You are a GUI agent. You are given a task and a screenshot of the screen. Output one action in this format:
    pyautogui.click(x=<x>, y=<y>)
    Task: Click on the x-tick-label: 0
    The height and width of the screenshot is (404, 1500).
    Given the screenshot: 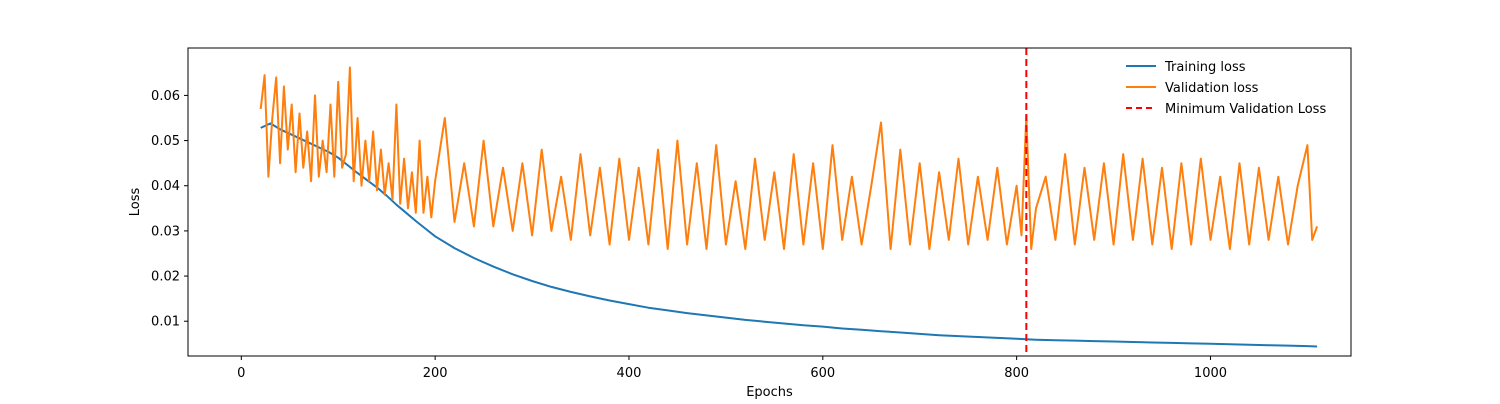 What is the action you would take?
    pyautogui.click(x=241, y=373)
    